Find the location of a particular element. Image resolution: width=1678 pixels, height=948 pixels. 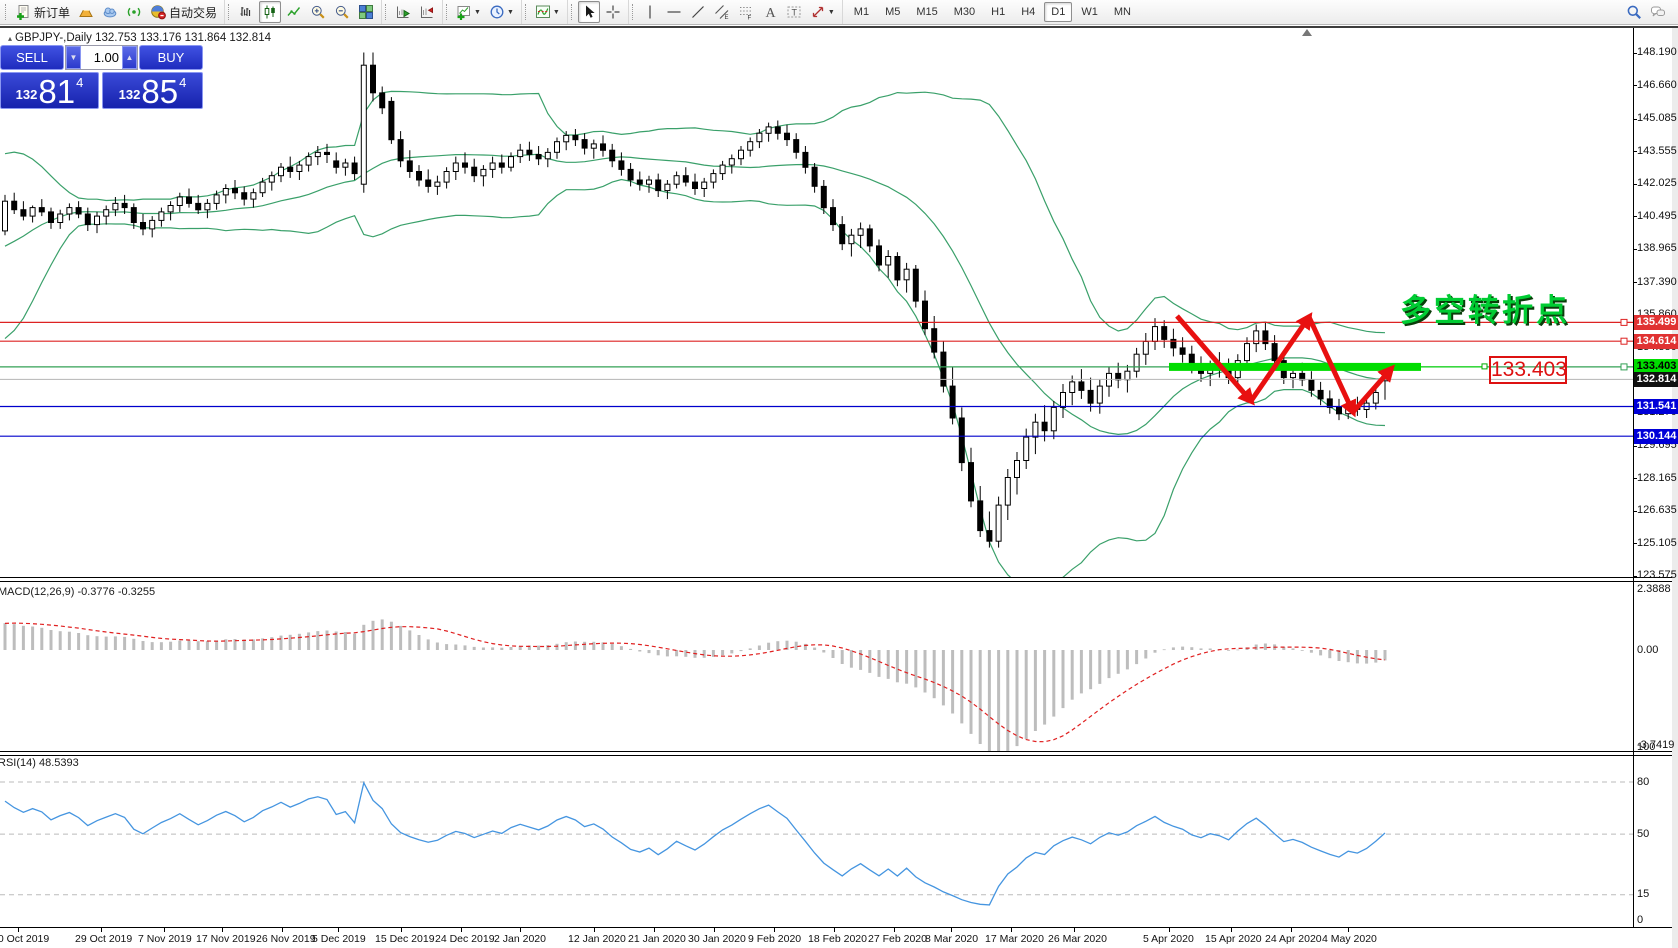

buy-price: 132 85 4 is located at coordinates (152, 90).